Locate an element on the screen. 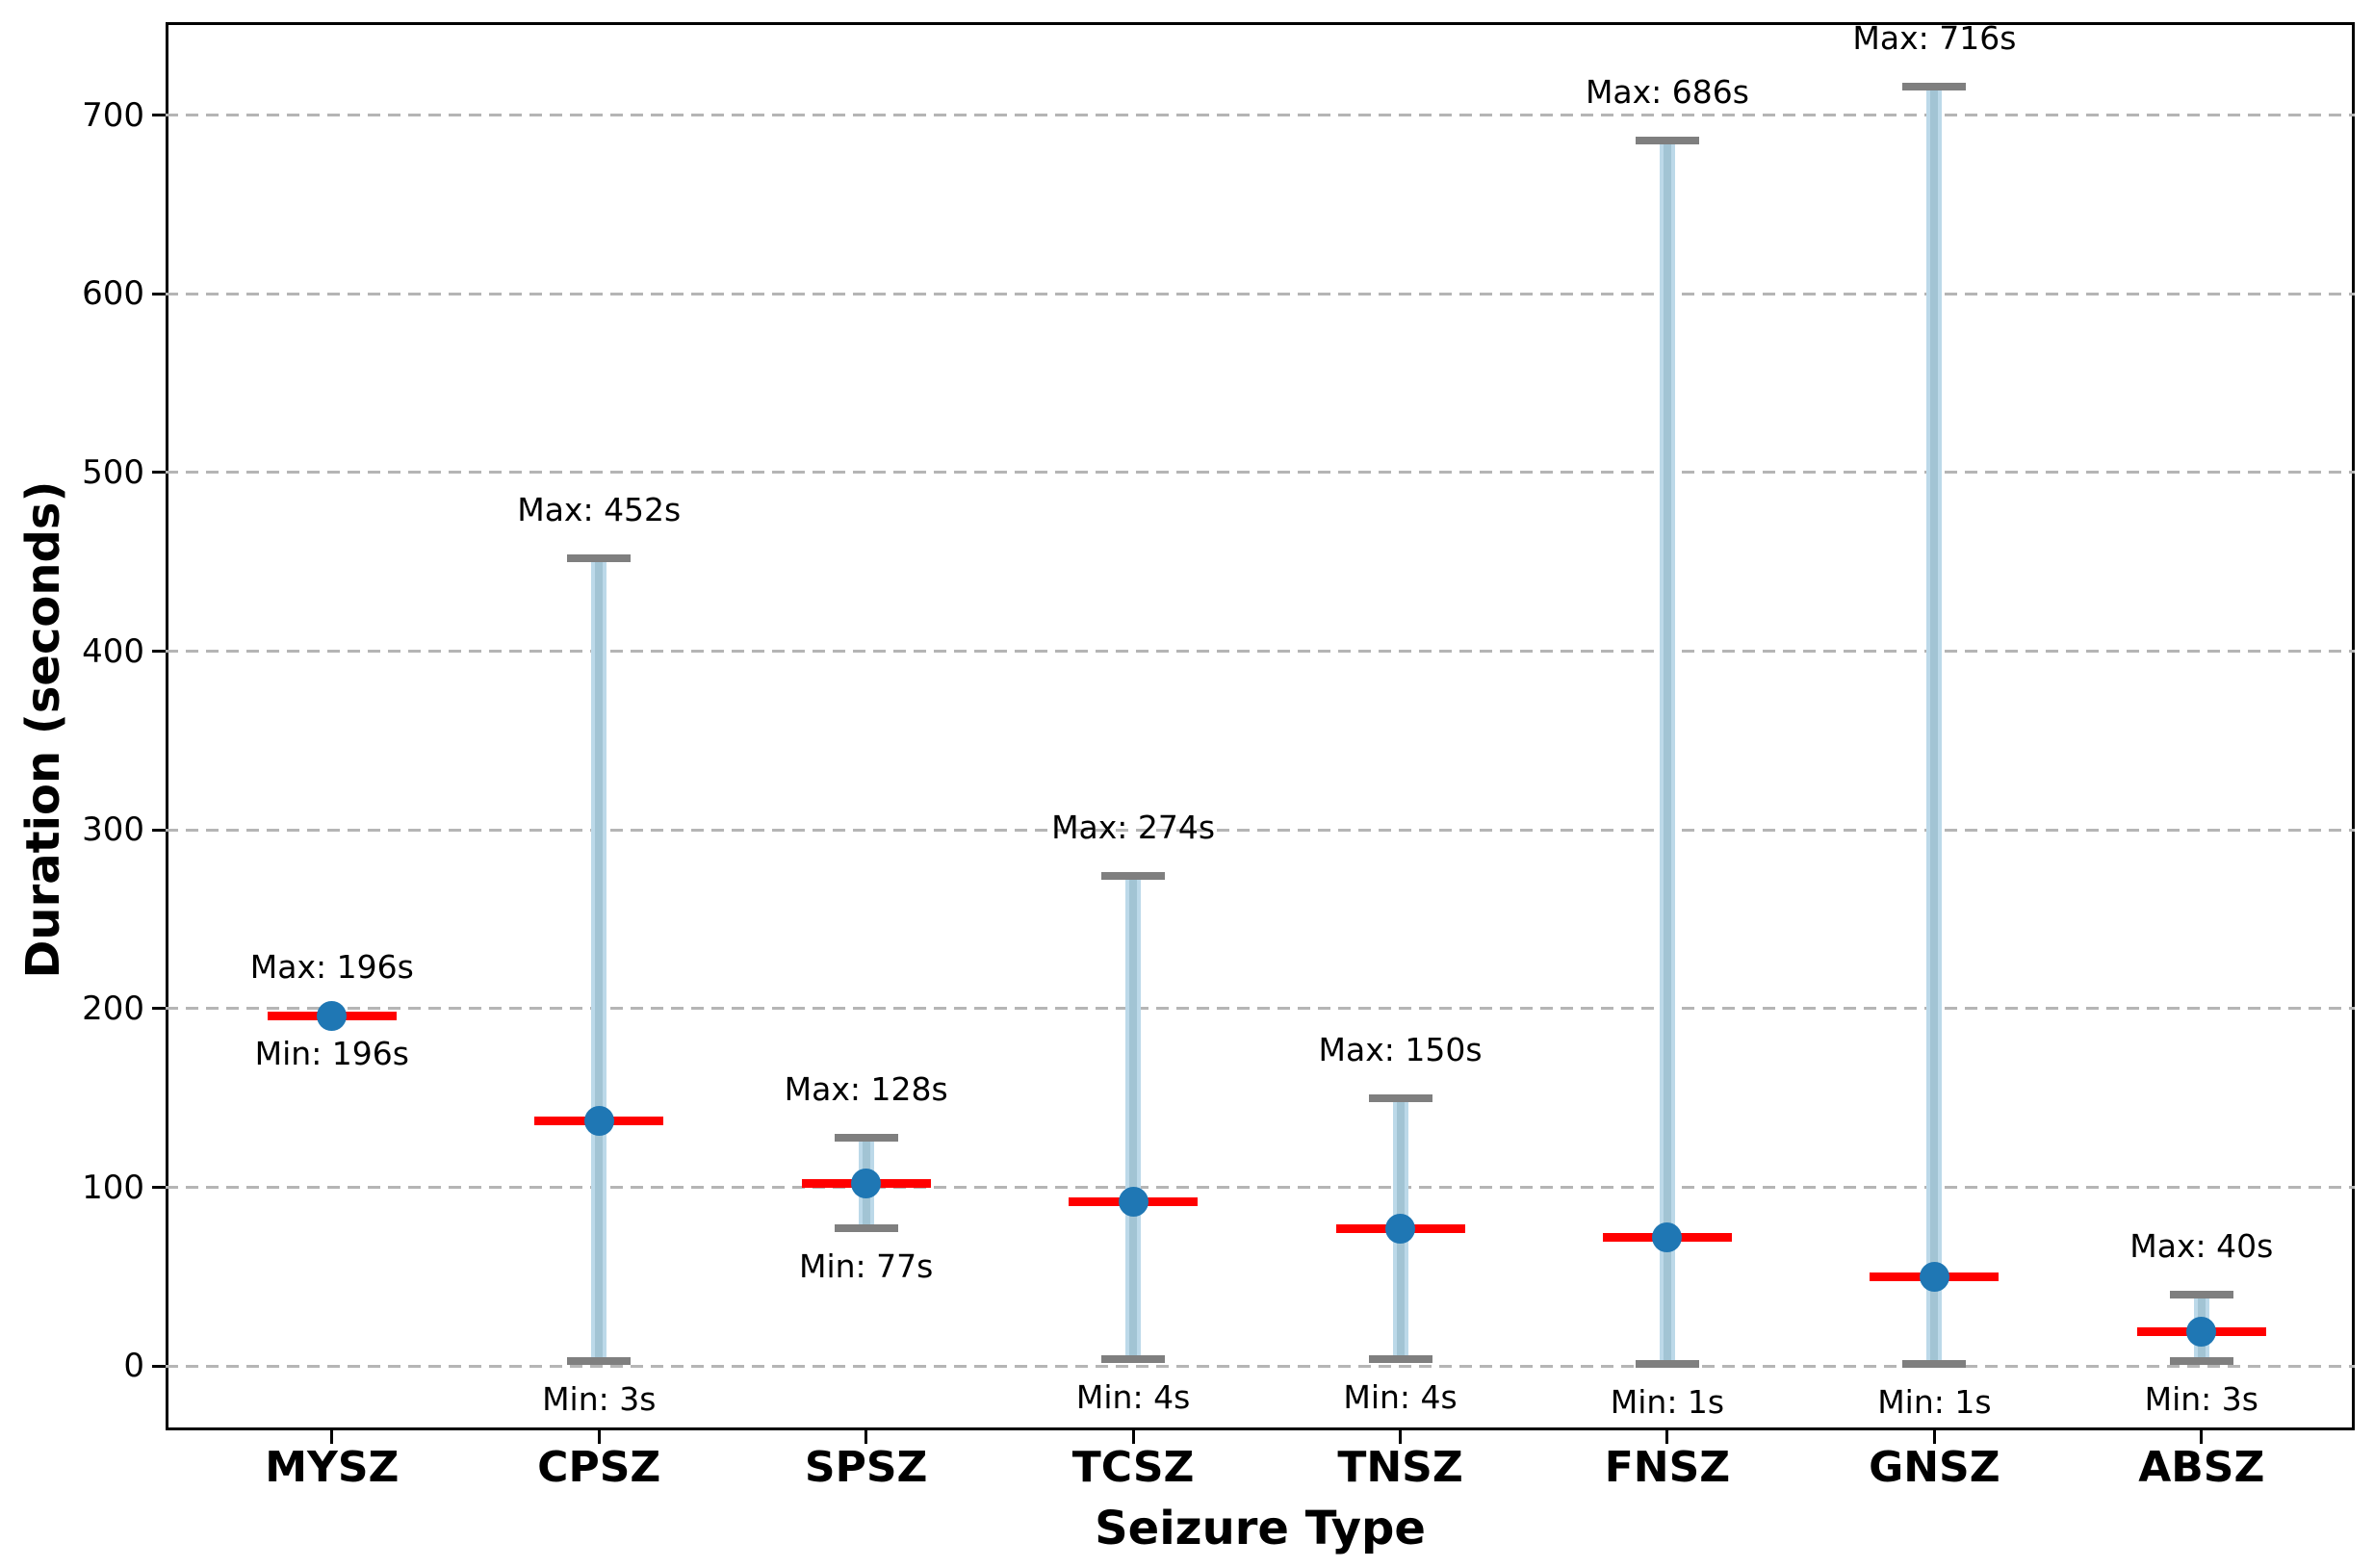 The width and height of the screenshot is (2374, 1568). errorbar-cap-min-CPSZ is located at coordinates (599, 1360).